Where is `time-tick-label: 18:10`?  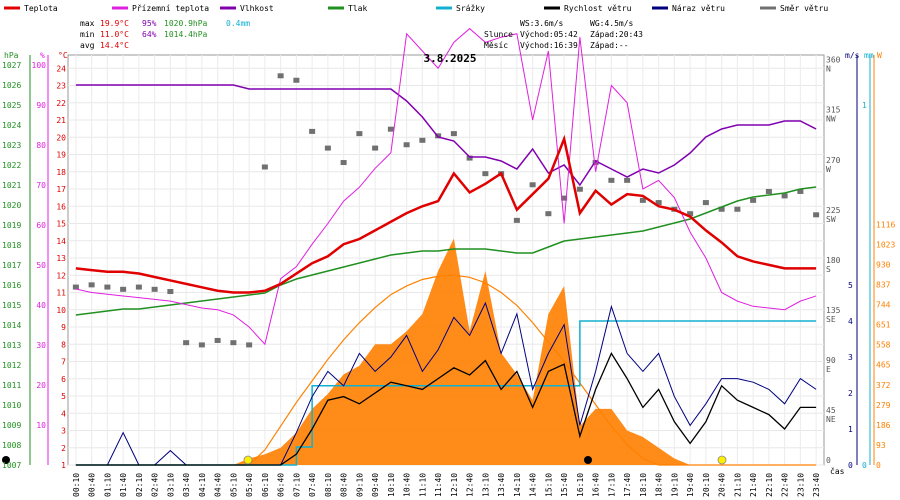 time-tick-label: 18:10 is located at coordinates (643, 485).